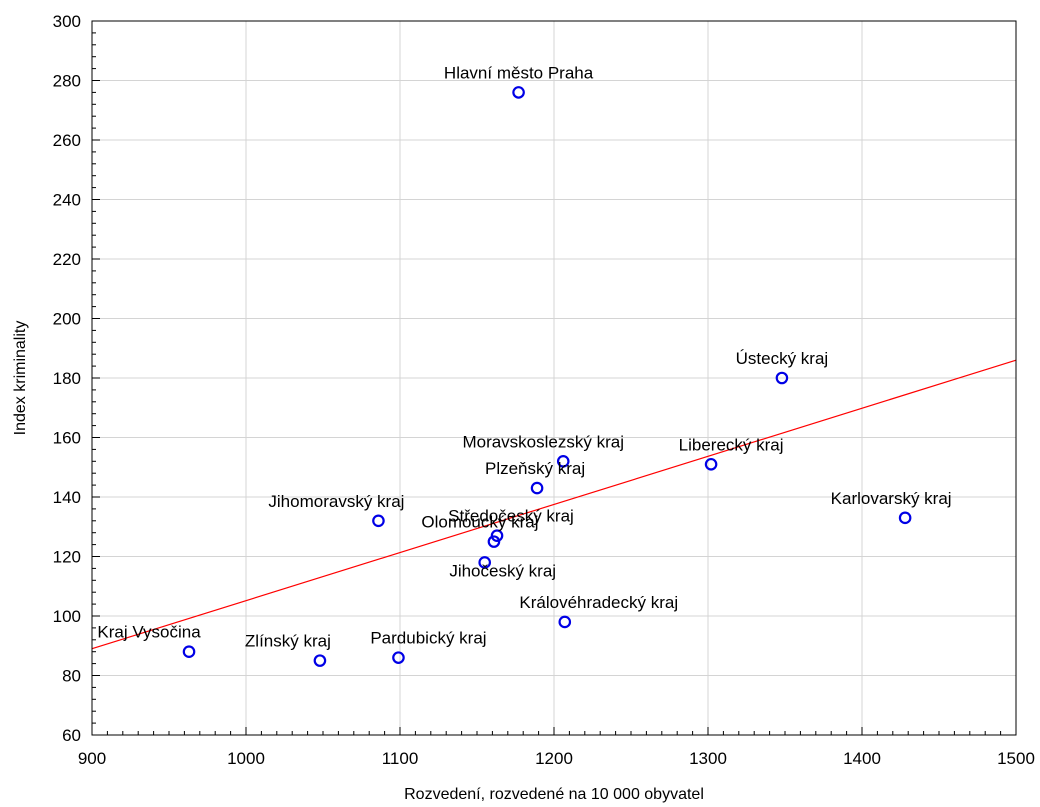  Describe the element at coordinates (519, 72) in the screenshot. I see `data-point-label: Hlavní město Praha` at that location.